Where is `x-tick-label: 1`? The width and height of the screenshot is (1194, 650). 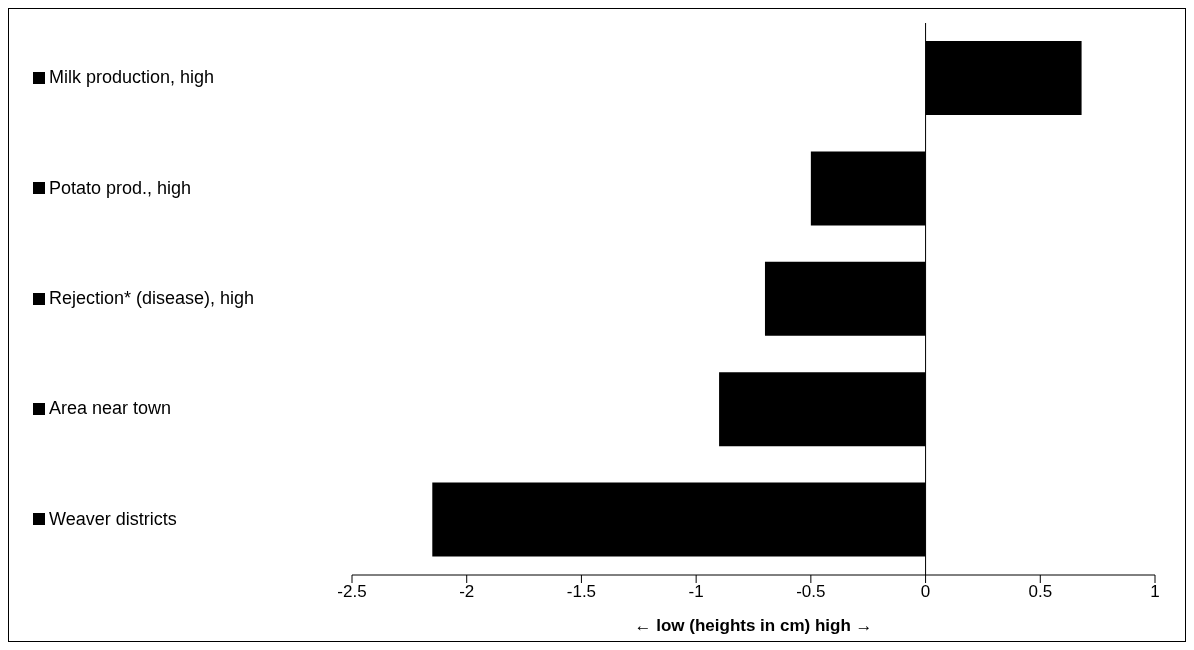
x-tick-label: 1 is located at coordinates (1155, 592).